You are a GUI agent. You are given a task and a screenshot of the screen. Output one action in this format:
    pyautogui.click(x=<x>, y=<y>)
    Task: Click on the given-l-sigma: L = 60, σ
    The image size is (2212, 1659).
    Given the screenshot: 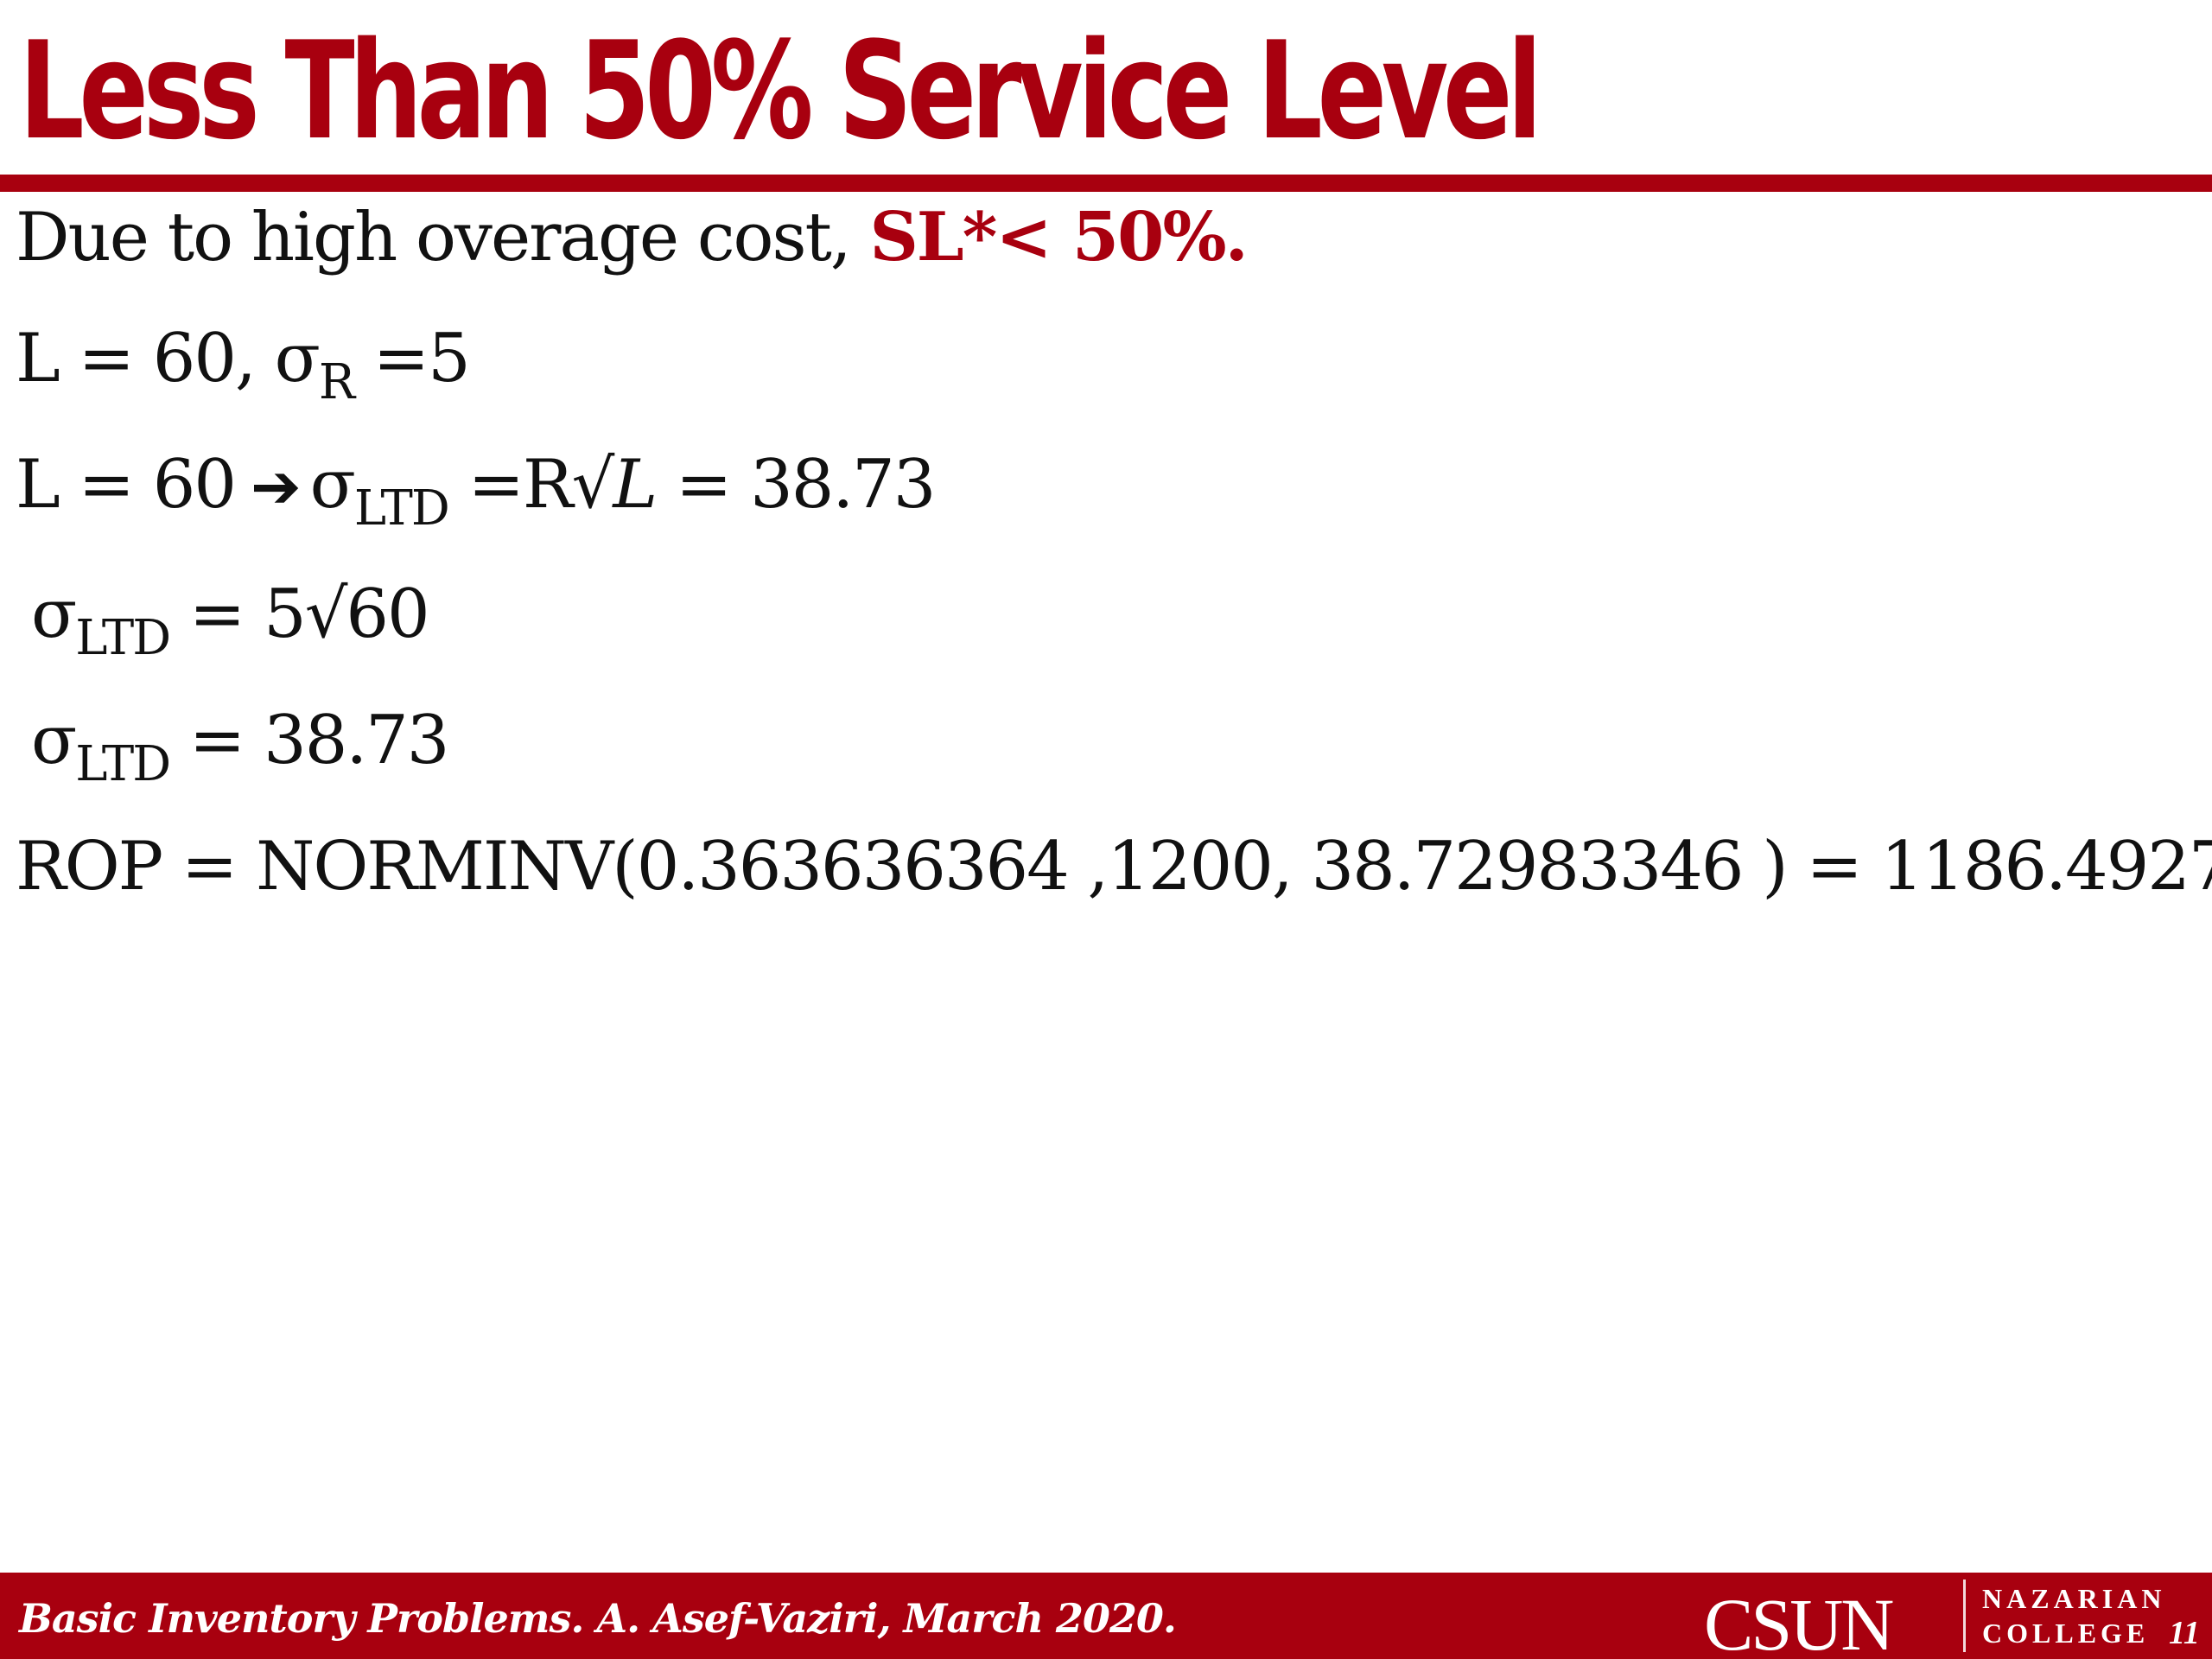 What is the action you would take?
    pyautogui.click(x=168, y=358)
    